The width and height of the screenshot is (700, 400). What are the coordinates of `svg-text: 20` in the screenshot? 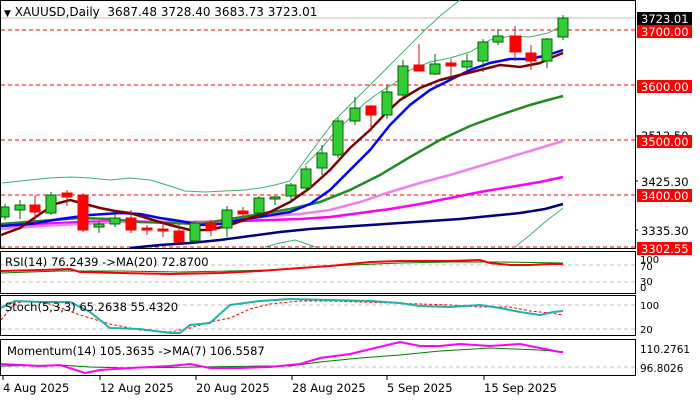 It's located at (646, 330).